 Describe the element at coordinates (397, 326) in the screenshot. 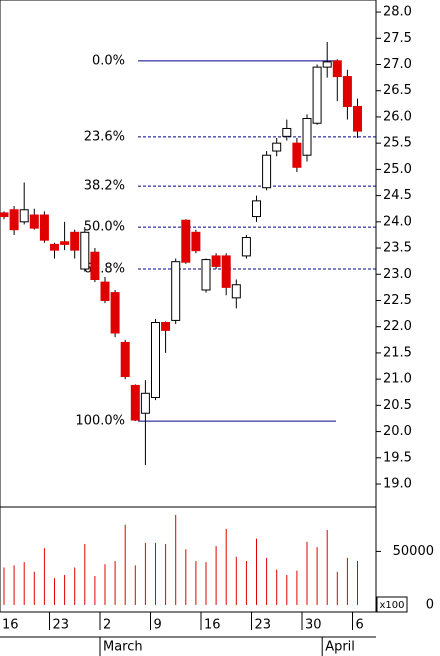

I see `y-tick-label: 22.0` at that location.